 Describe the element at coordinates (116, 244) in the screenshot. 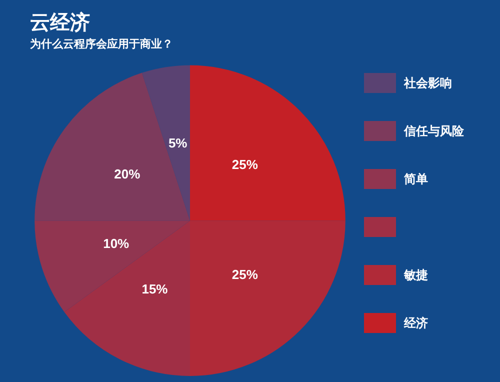

I see `data-label: 10%` at that location.